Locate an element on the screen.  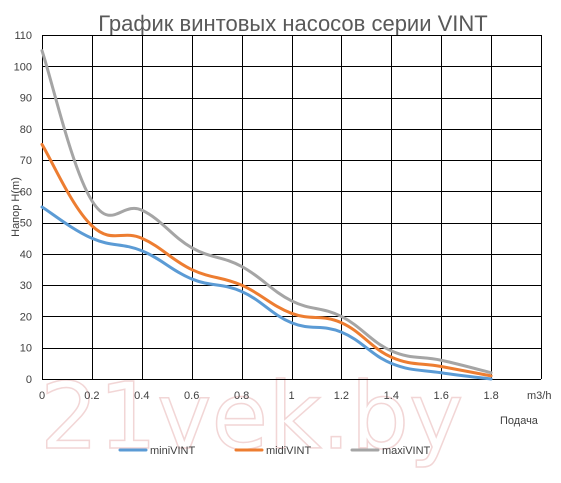
y-tick-label: 100 is located at coordinates (23, 67).